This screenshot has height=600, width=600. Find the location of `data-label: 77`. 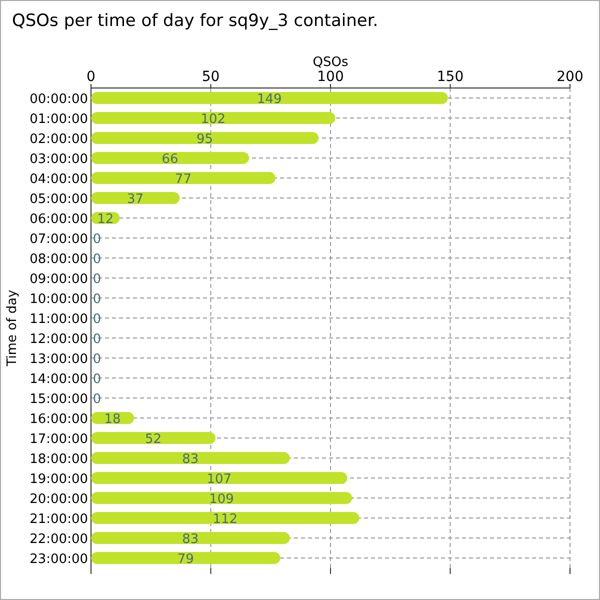

data-label: 77 is located at coordinates (183, 179).